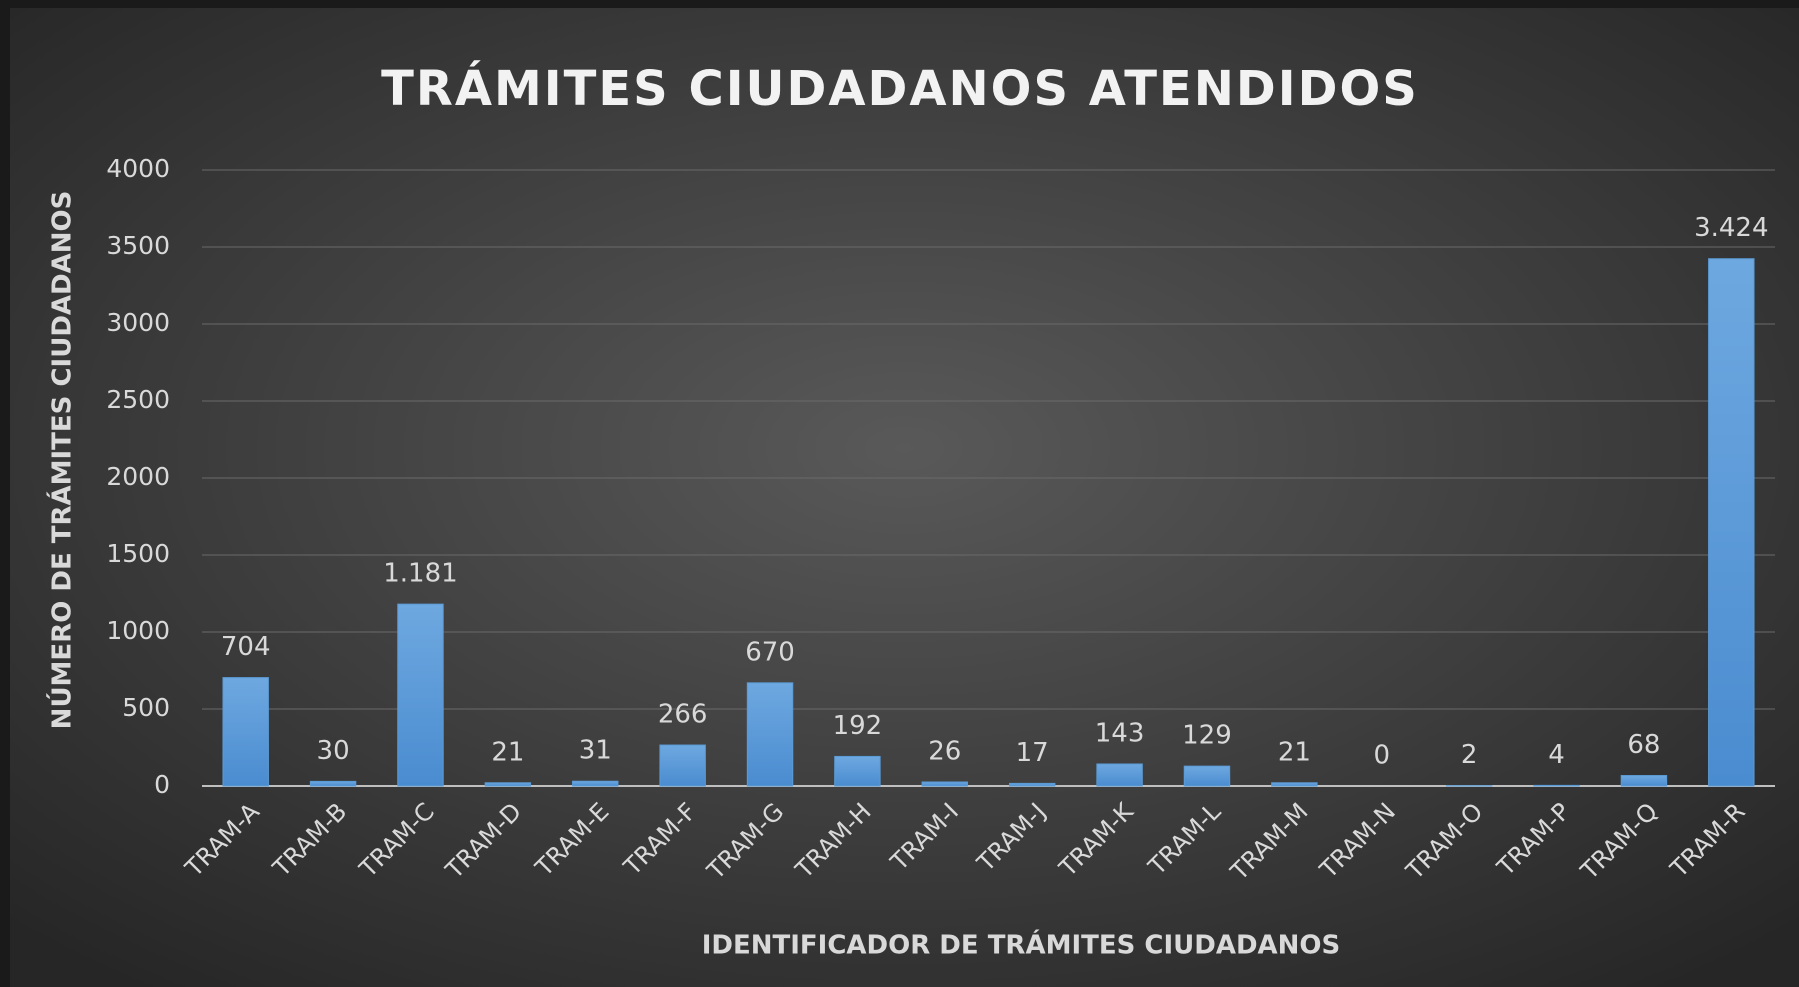 The height and width of the screenshot is (987, 1799). I want to click on y-axis-title: NÚMERO DE TRÁMITES CIUDADANOS, so click(62, 460).